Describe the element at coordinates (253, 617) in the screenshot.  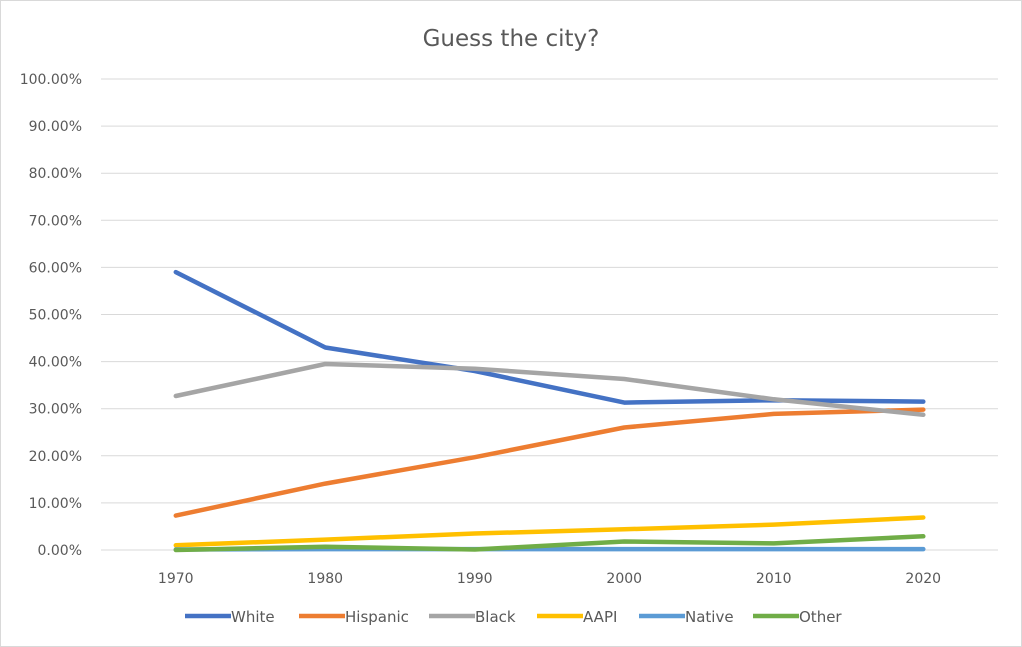
I see `legend-label-white: White` at that location.